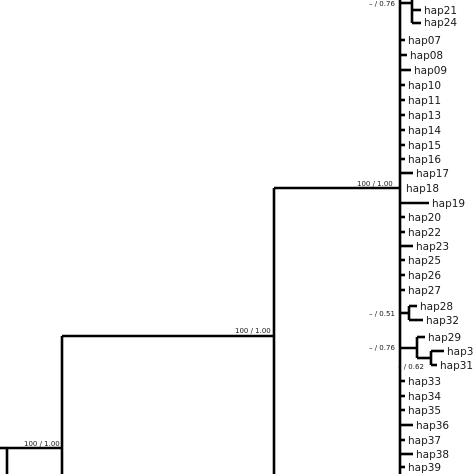 This screenshot has width=474, height=474. I want to click on leaf-hap36: hap36, so click(432, 426).